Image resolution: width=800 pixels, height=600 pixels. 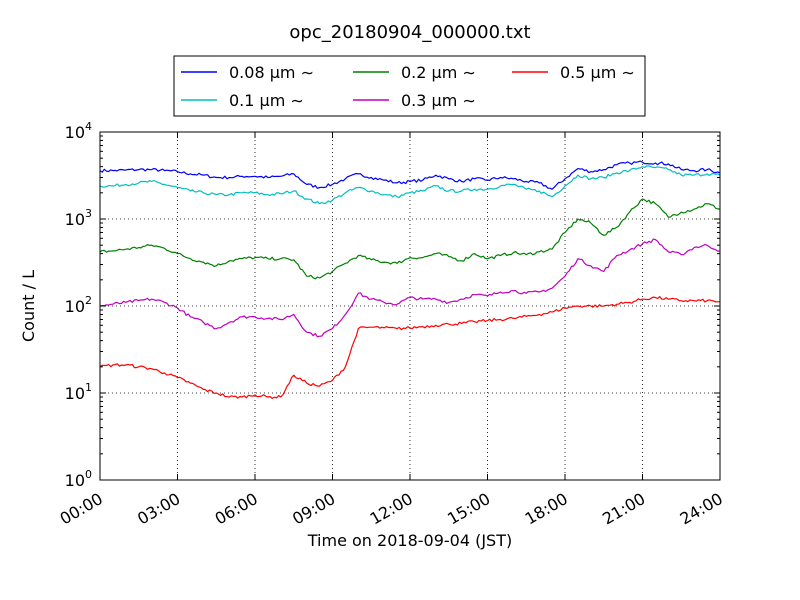 What do you see at coordinates (78, 392) in the screenshot?
I see `y-tick-label: 10¹` at bounding box center [78, 392].